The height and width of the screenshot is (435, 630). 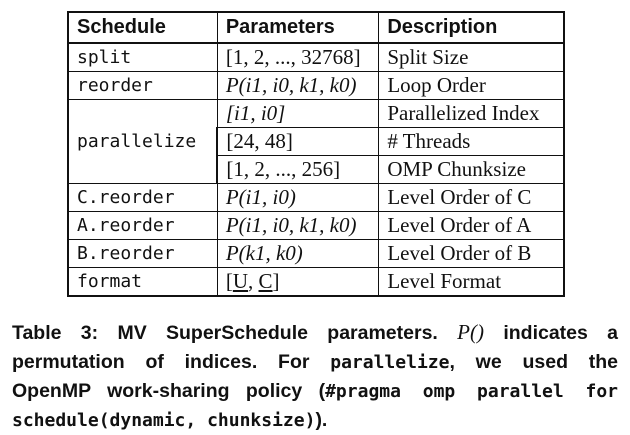 I want to click on level-format-letter: U, so click(x=240, y=281).